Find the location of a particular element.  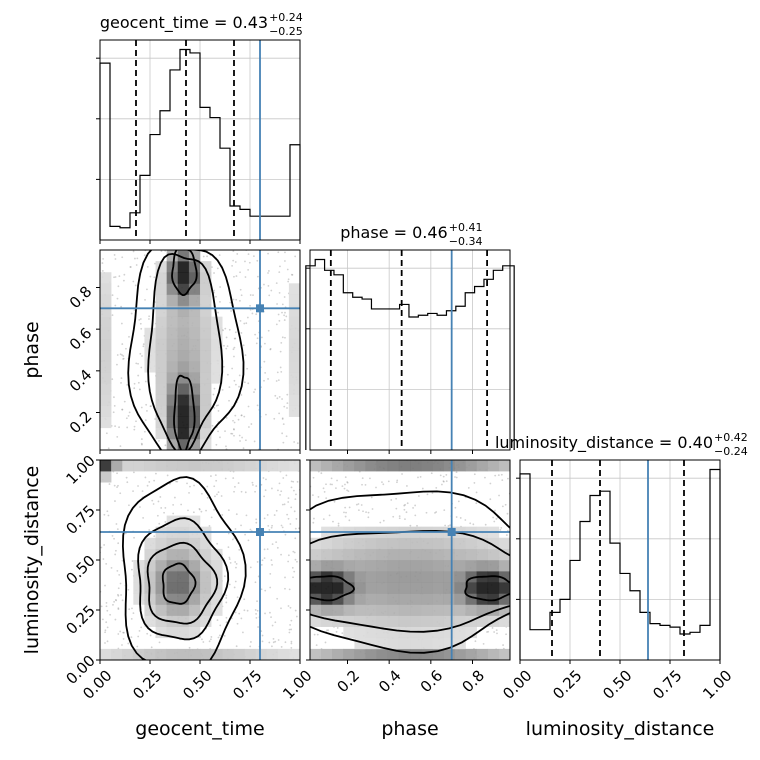

truth-marker is located at coordinates (451, 532).